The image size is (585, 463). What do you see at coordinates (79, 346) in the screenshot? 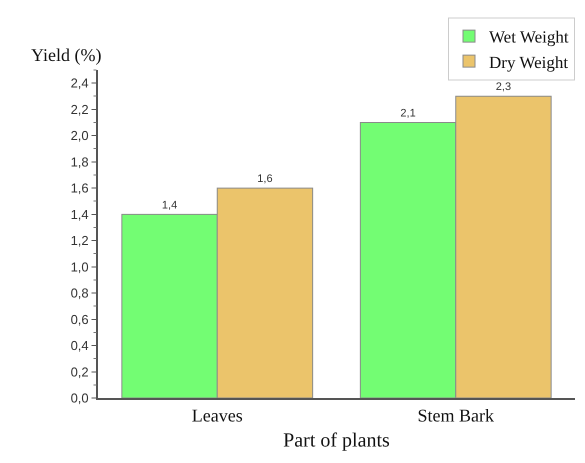
I see `y-tick-label: 0,4` at bounding box center [79, 346].